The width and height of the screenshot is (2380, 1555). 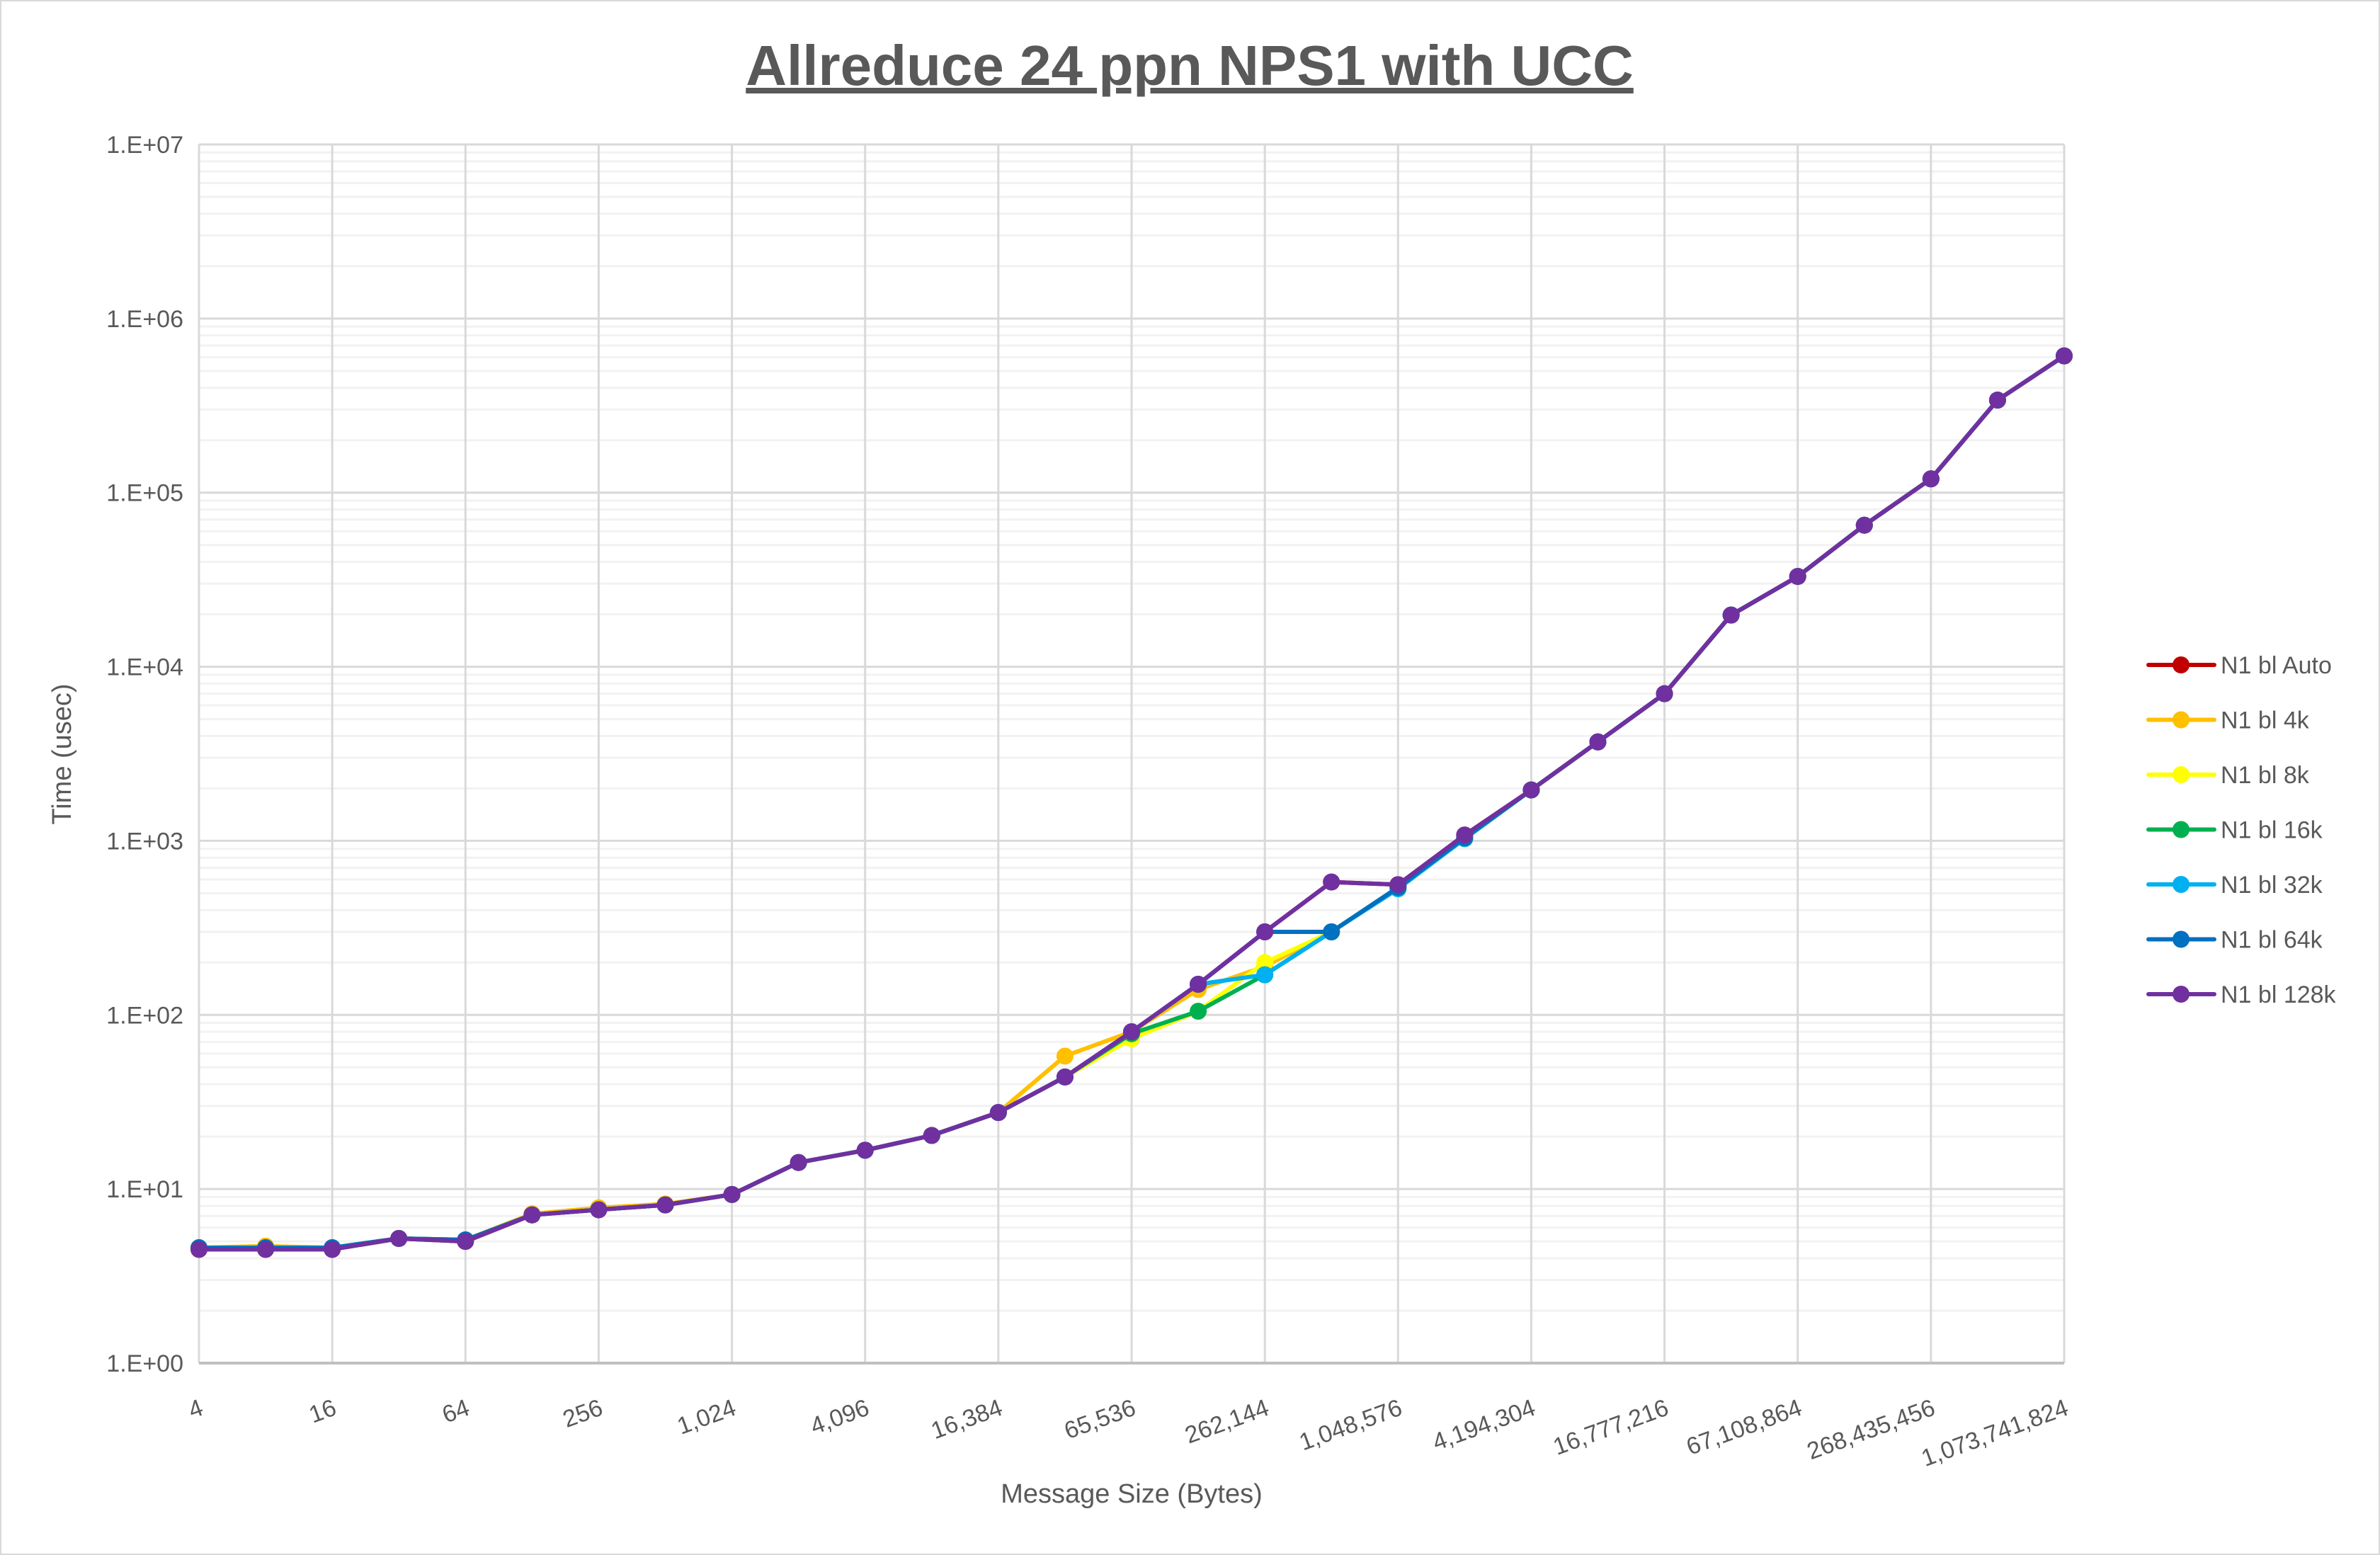 What do you see at coordinates (144, 493) in the screenshot?
I see `y-tick-label: 1.E+05` at bounding box center [144, 493].